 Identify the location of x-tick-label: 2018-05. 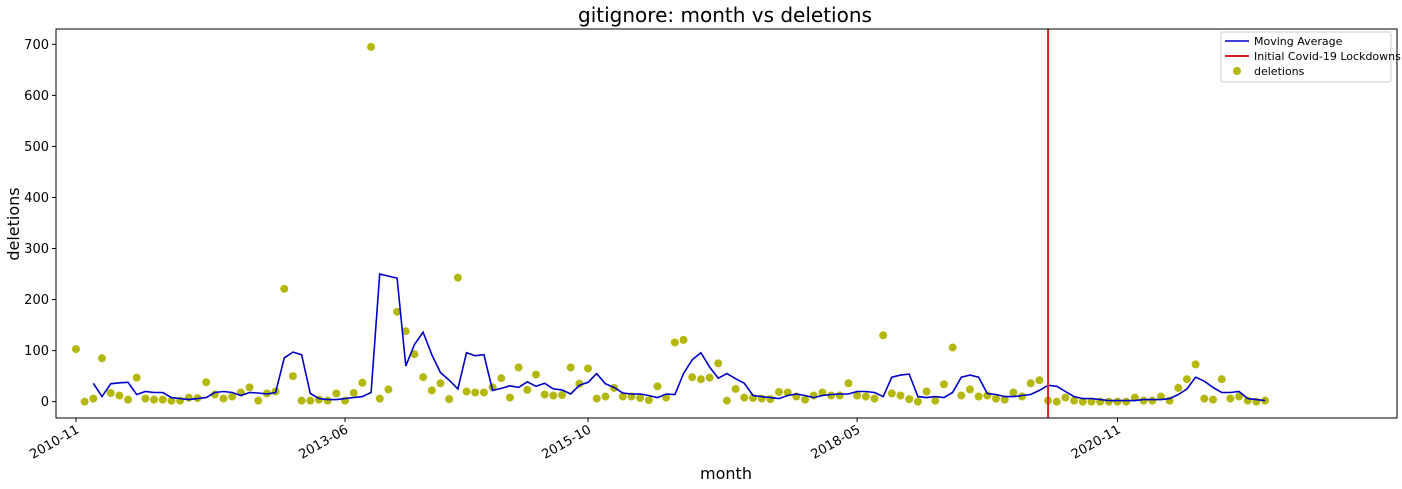
(836, 442).